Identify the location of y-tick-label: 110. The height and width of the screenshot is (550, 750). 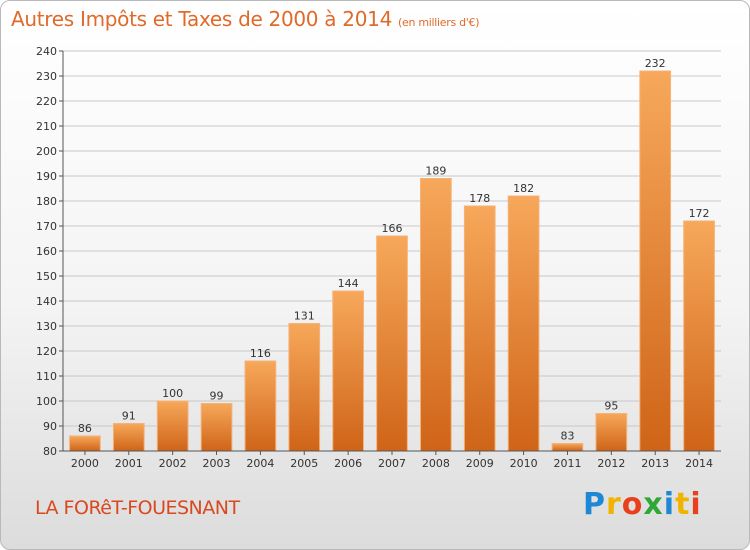
(46, 376).